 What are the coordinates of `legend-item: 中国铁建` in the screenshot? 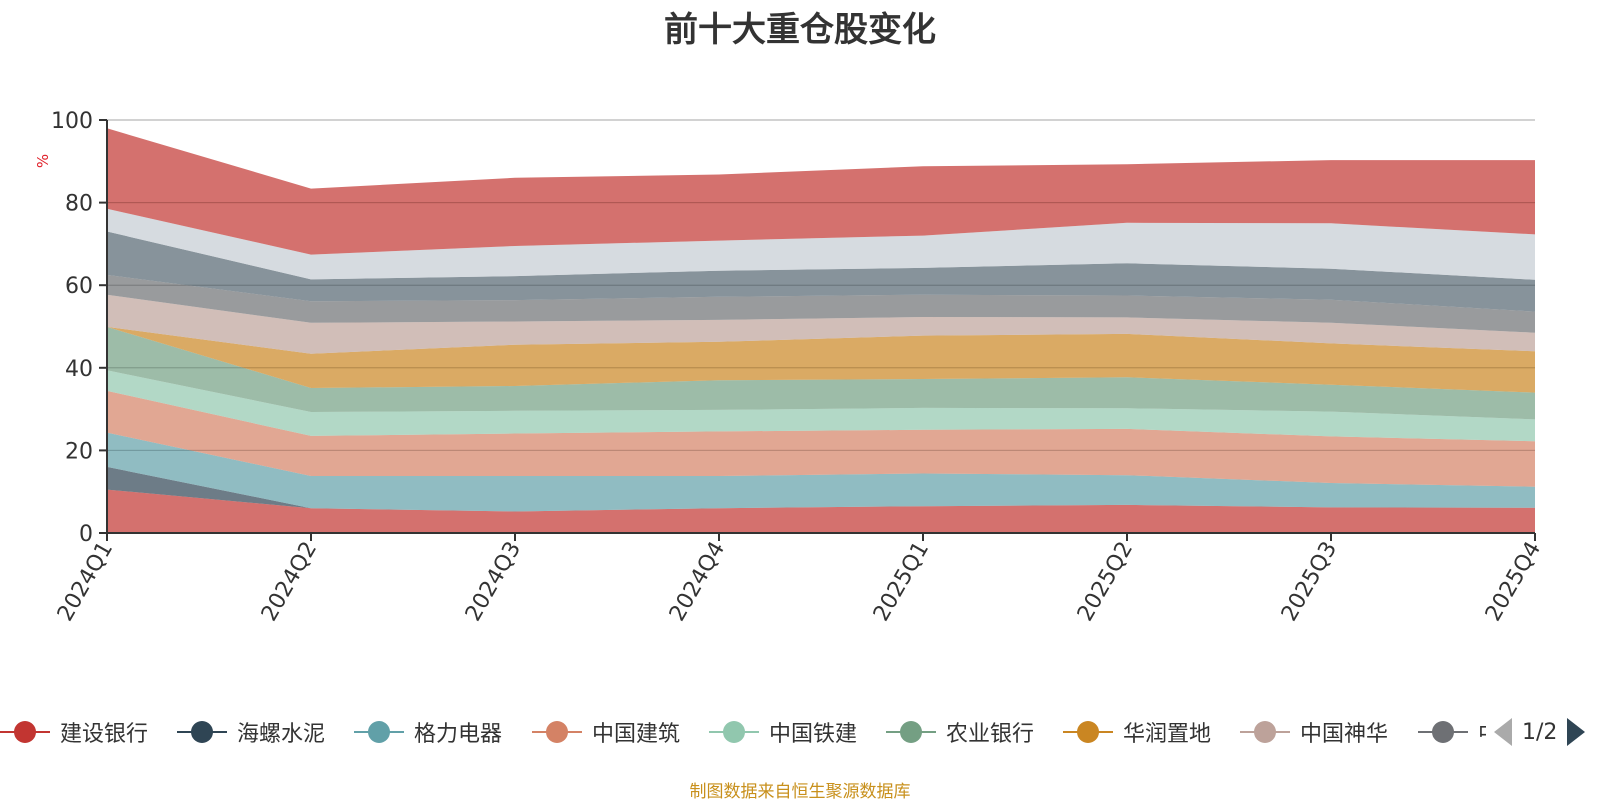 It's located at (783, 732).